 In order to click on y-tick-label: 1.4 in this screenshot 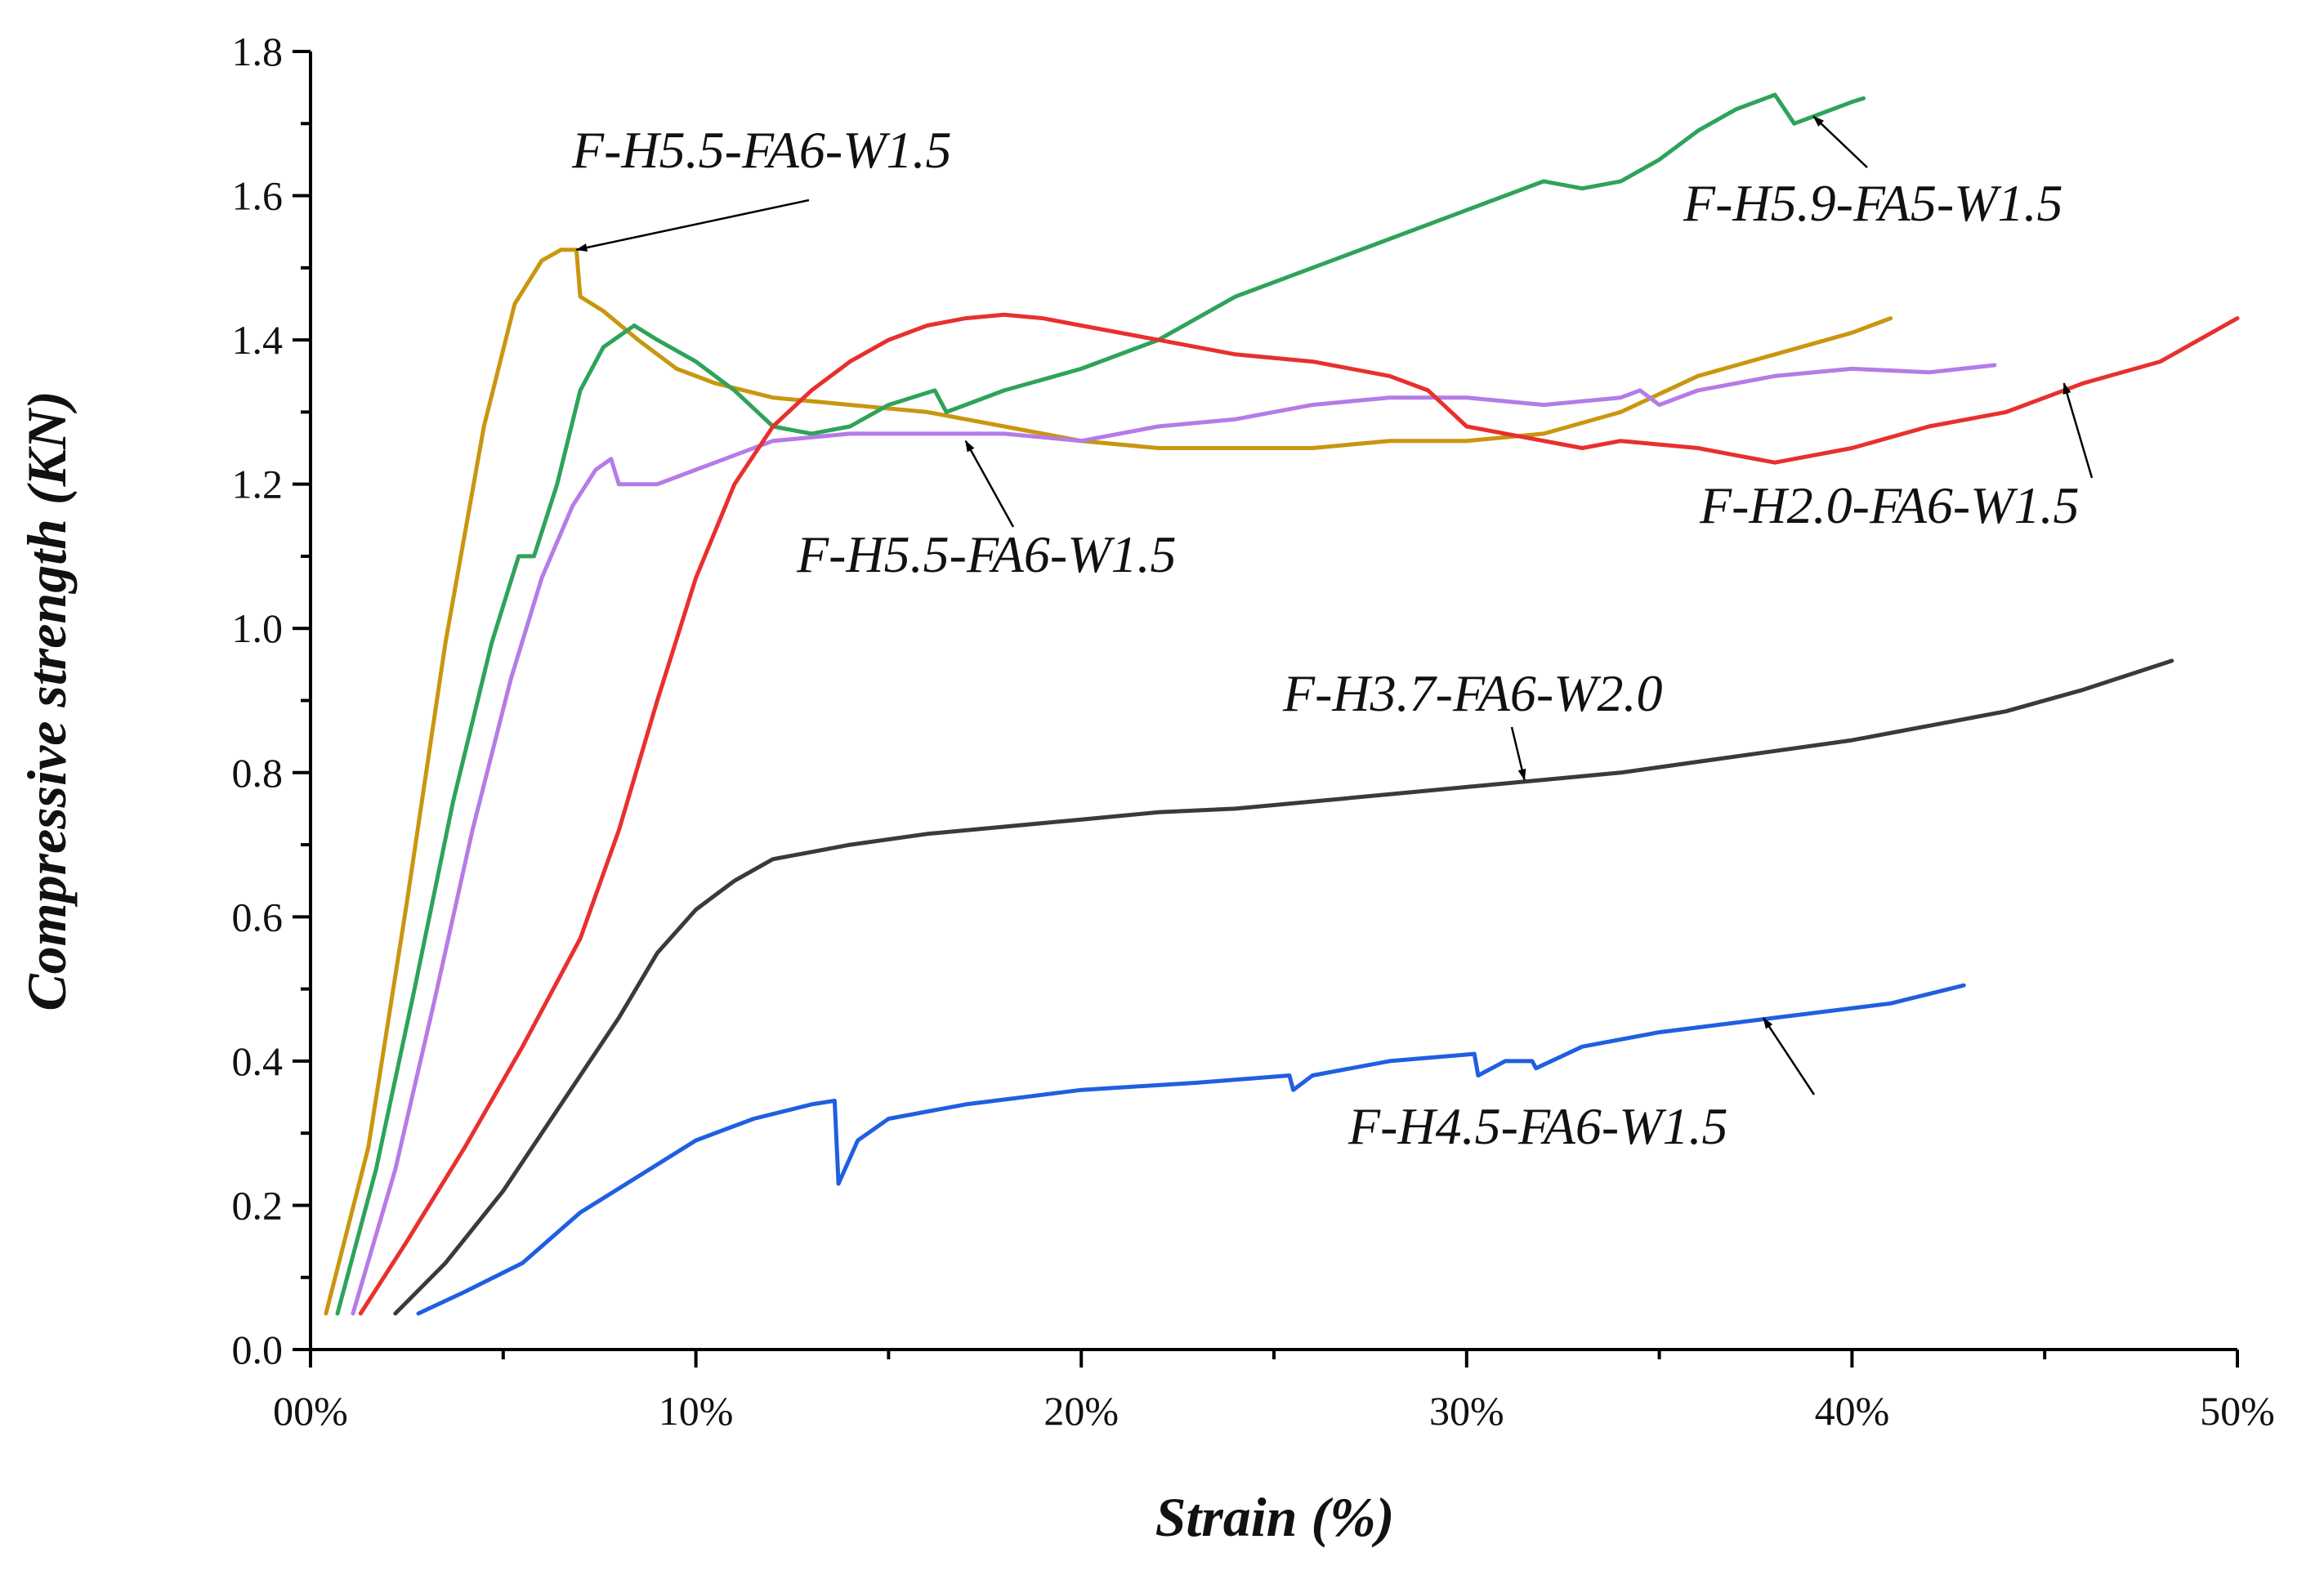, I will do `click(258, 340)`.